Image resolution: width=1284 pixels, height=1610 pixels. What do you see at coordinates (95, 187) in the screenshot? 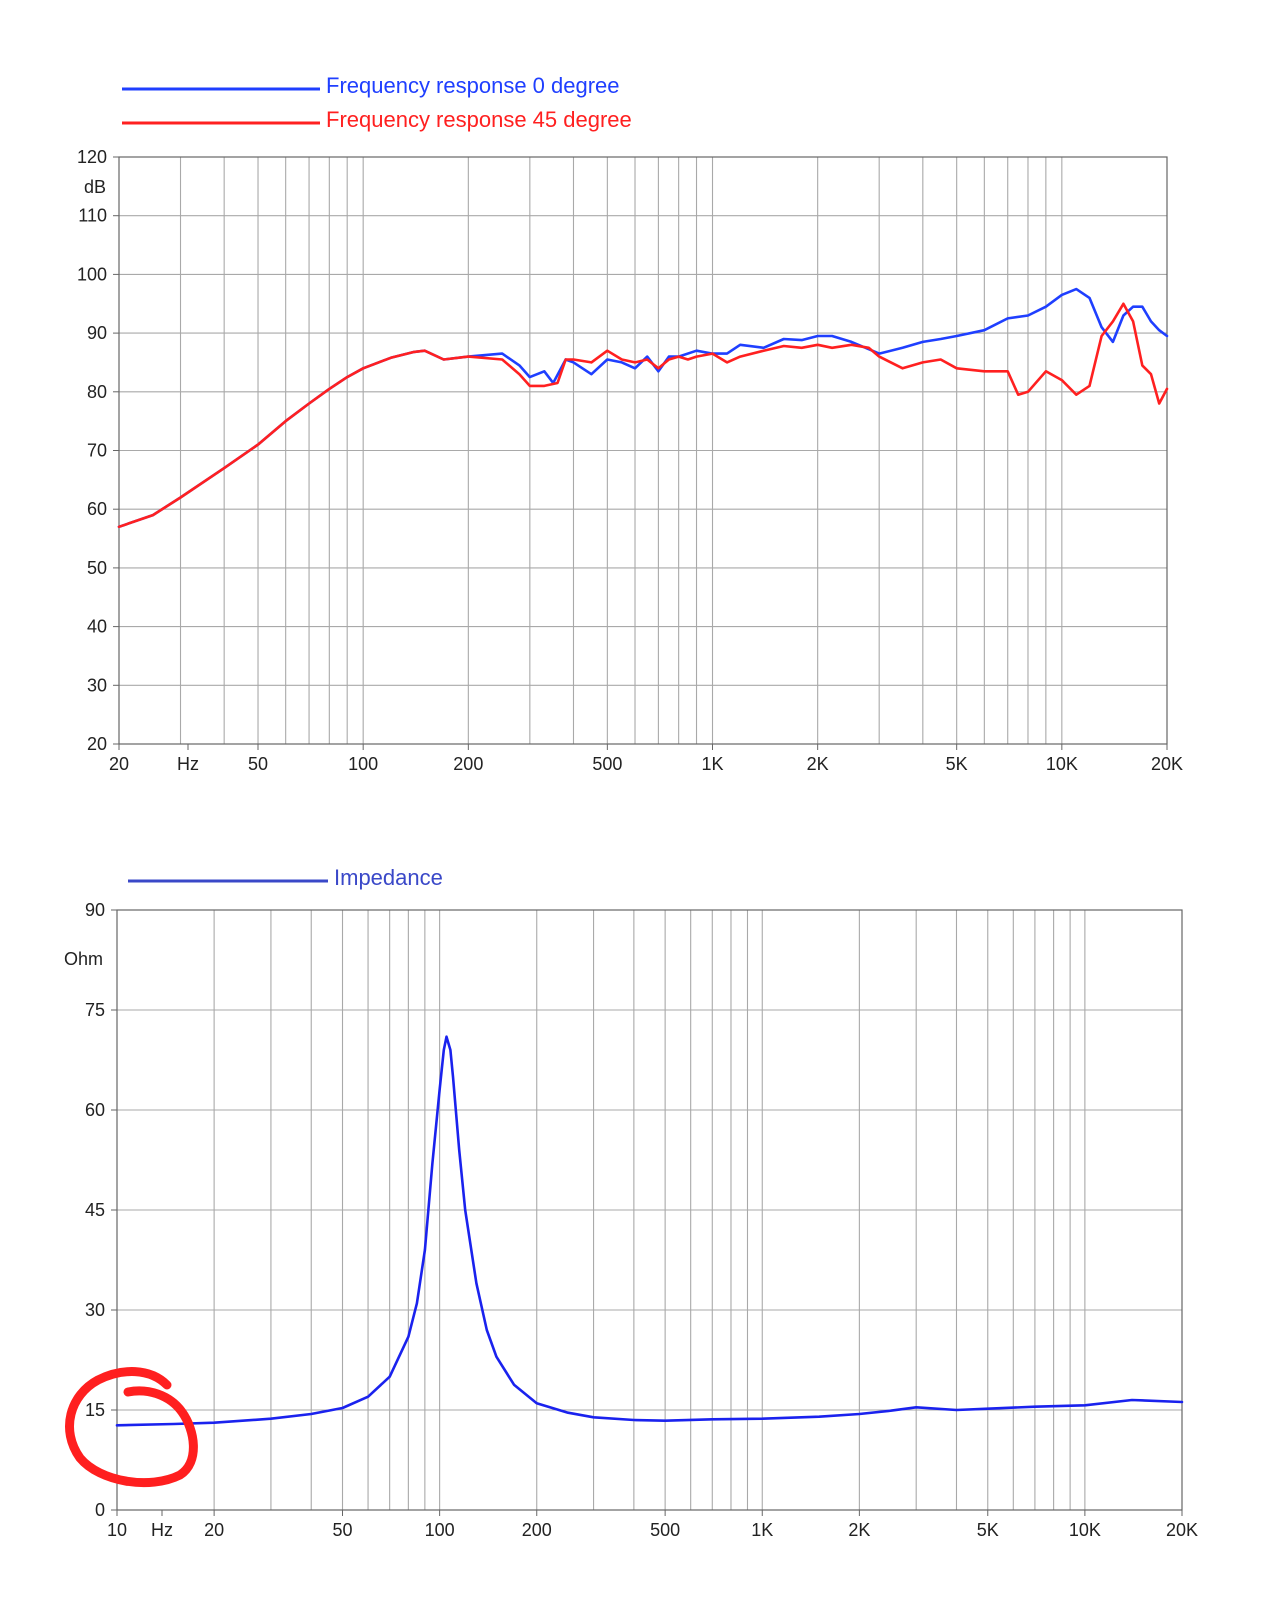
I see `y-axis-unit-db: dB` at bounding box center [95, 187].